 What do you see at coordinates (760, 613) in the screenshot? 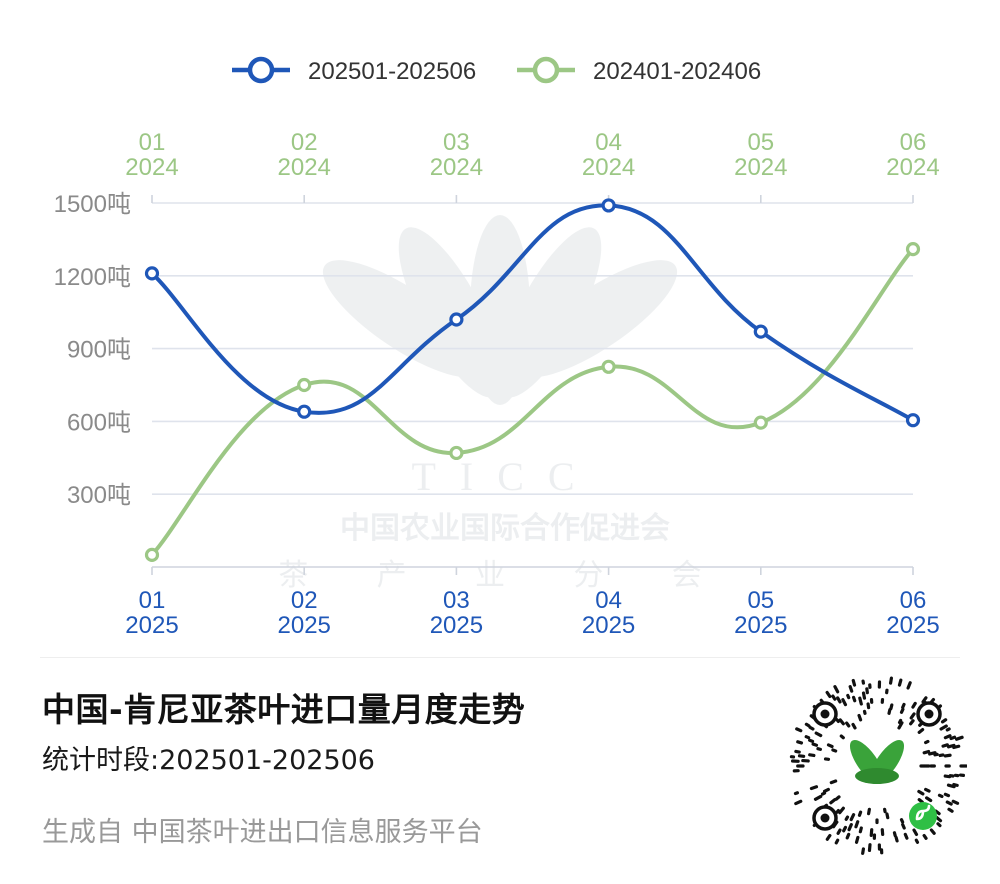
I see `bottom-axis-tick-label: 05 2025` at bounding box center [760, 613].